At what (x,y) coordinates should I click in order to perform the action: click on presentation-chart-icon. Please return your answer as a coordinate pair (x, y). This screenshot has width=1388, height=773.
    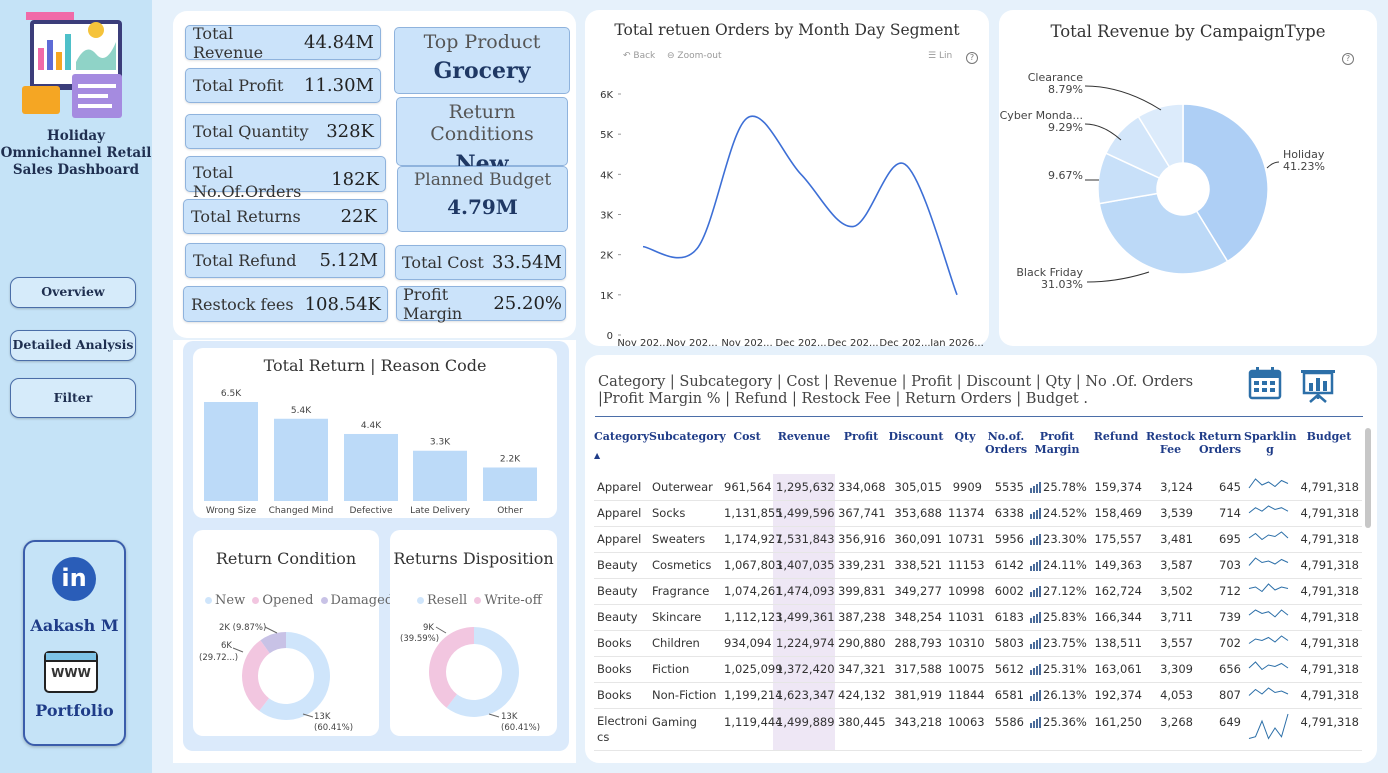
    Looking at the image, I should click on (1318, 385).